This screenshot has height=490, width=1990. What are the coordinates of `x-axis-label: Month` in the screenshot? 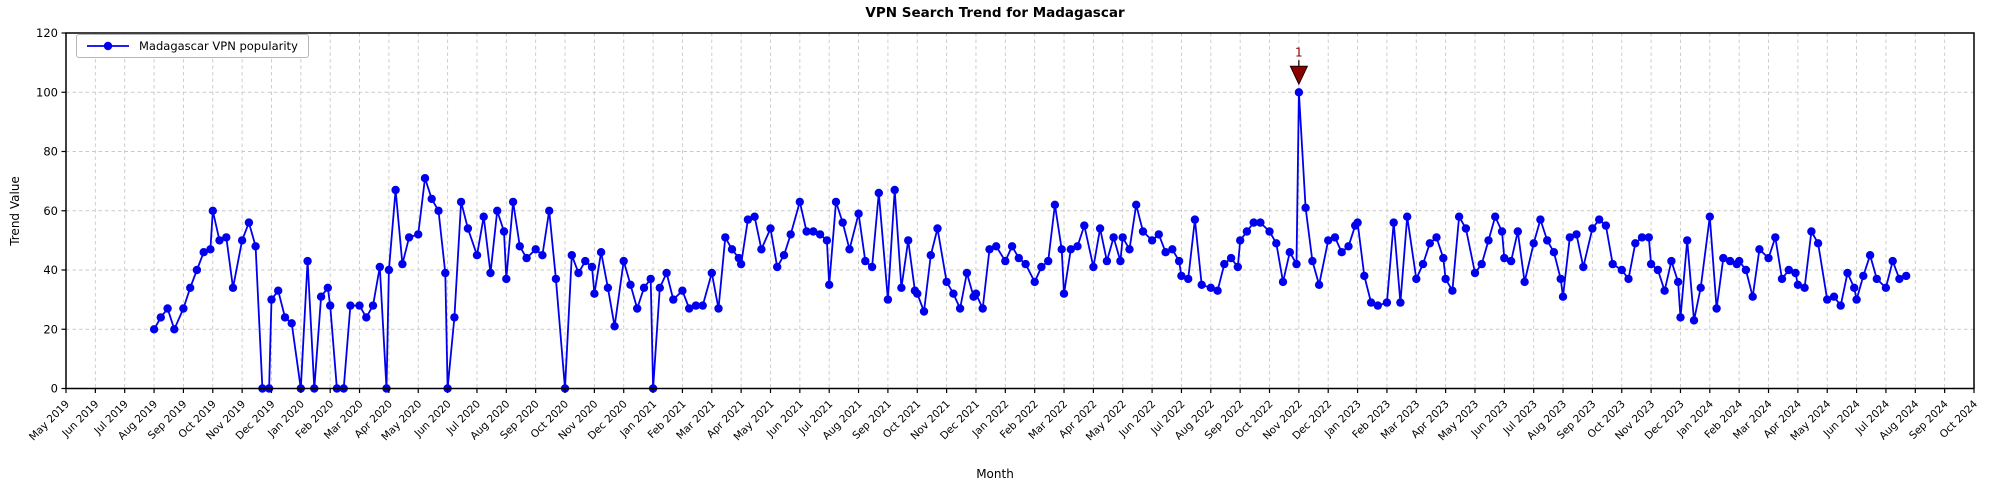 It's located at (995, 474).